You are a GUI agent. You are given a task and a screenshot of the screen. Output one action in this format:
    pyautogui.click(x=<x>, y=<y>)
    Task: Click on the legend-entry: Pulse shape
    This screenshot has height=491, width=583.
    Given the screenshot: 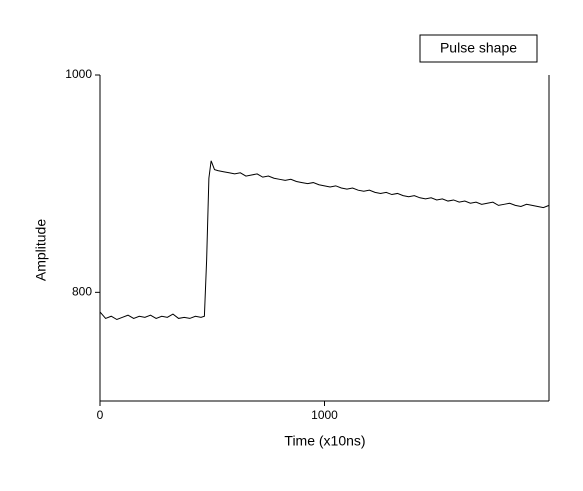 What is the action you would take?
    pyautogui.click(x=478, y=48)
    